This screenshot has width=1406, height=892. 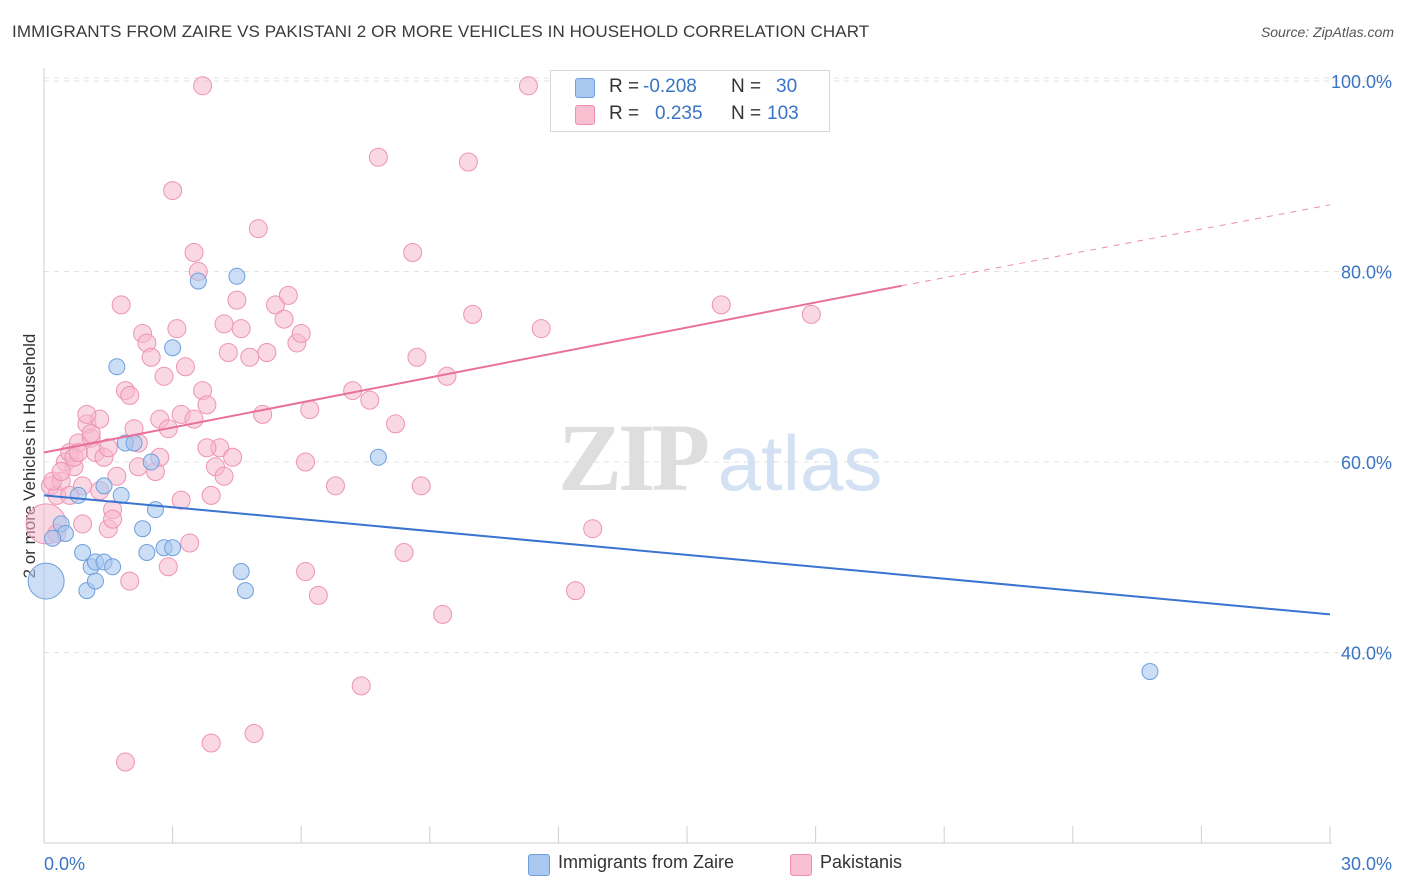 I want to click on watermark: ZIP atlas, so click(x=720, y=457).